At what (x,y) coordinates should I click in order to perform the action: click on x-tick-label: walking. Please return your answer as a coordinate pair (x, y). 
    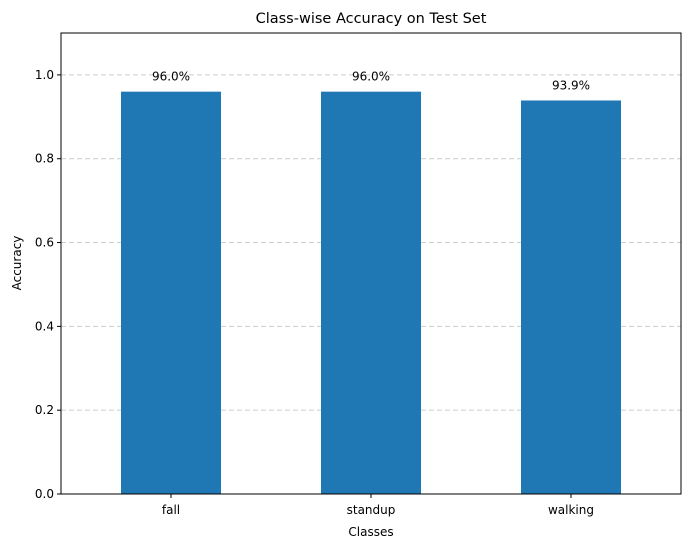
    Looking at the image, I should click on (571, 510).